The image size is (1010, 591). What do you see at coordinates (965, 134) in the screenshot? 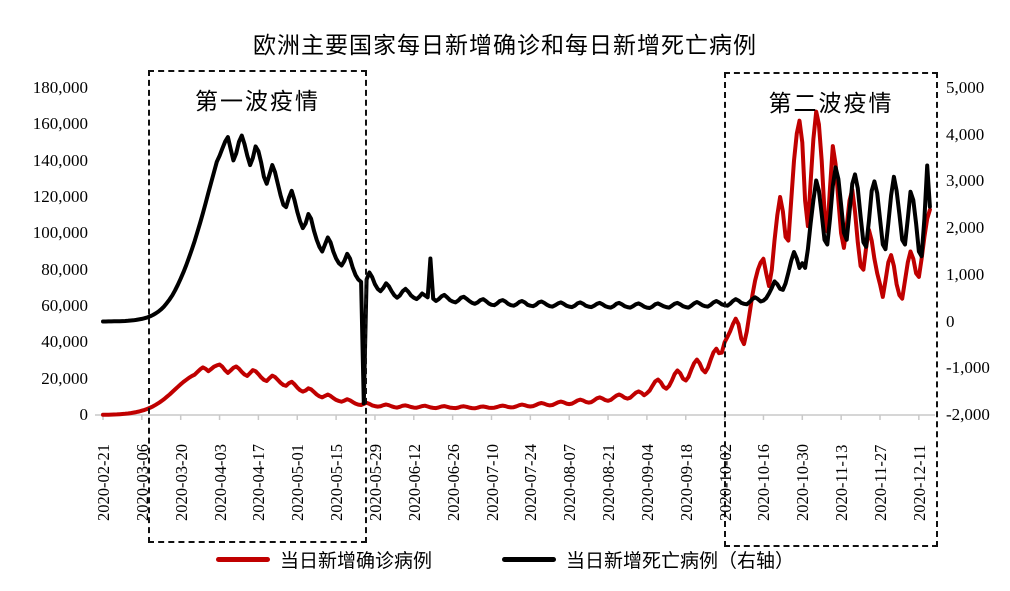
I see `right-axis-label: 4,000` at bounding box center [965, 134].